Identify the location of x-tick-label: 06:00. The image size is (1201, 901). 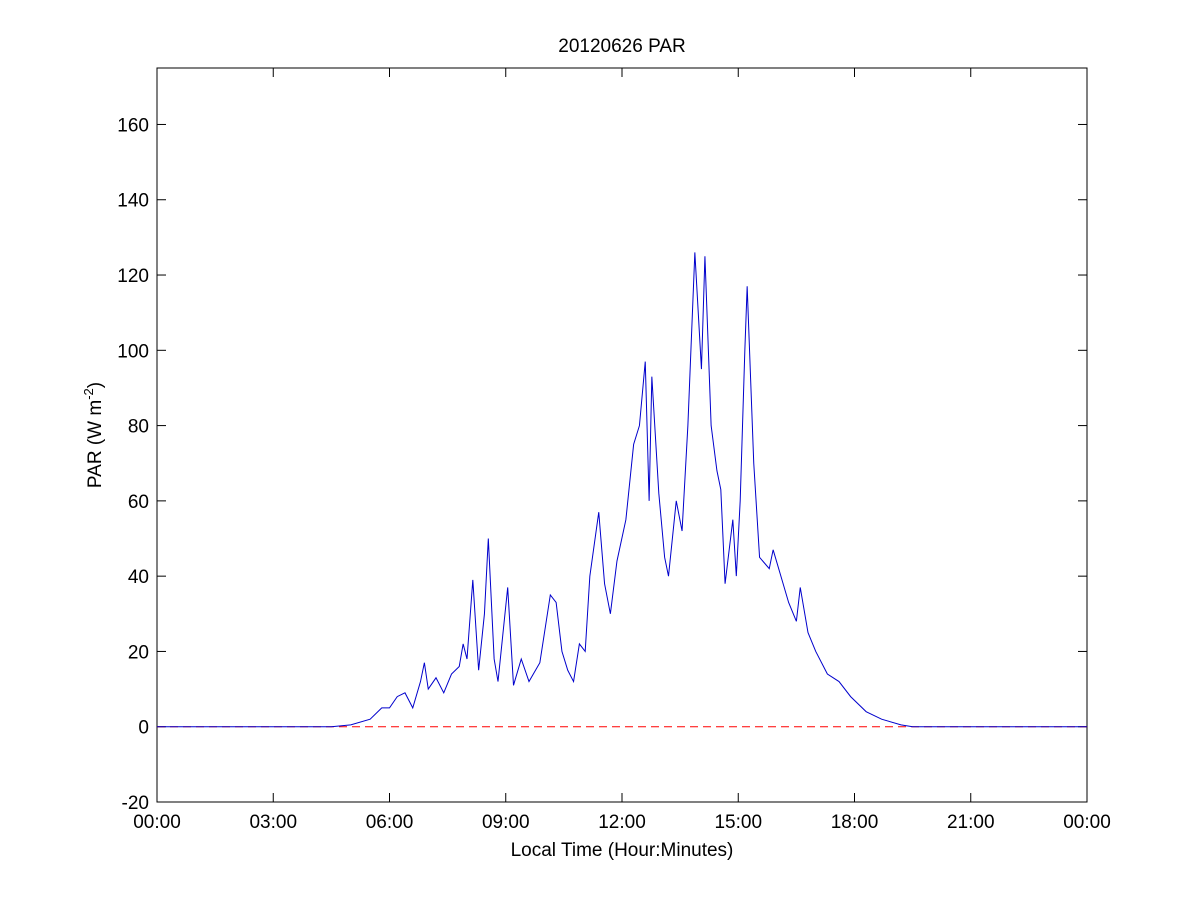
(390, 822).